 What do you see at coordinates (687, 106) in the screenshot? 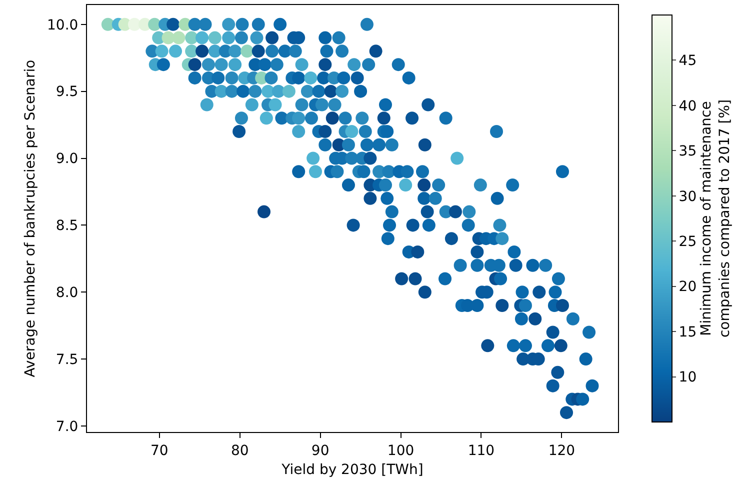
I see `color-bar-label: 40` at bounding box center [687, 106].